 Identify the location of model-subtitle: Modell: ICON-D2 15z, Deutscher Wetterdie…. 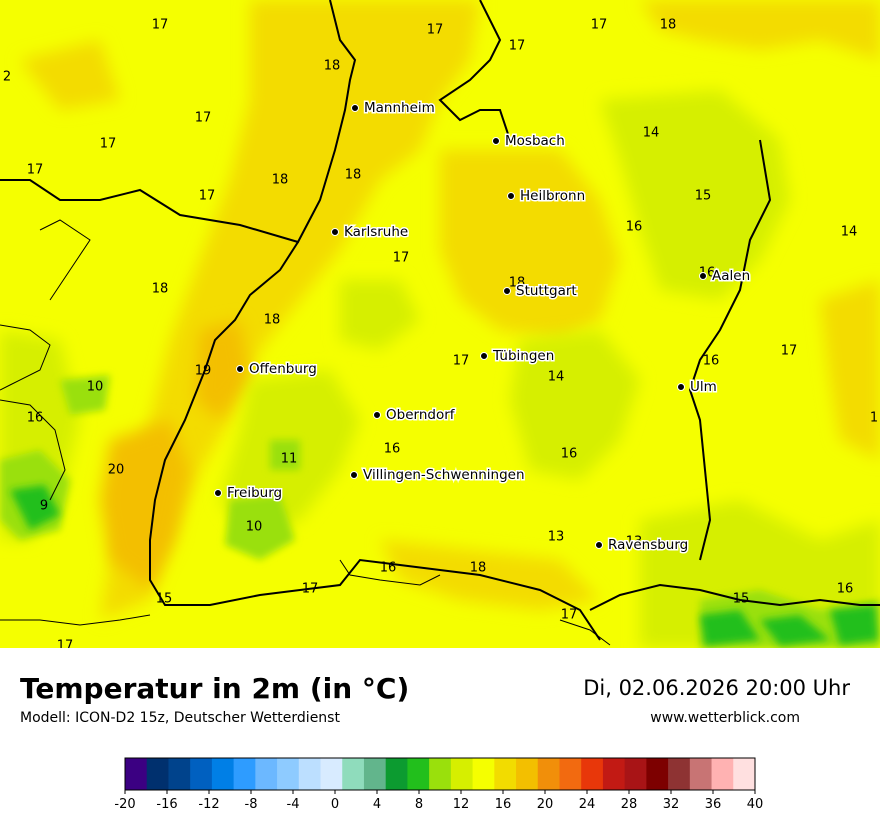
(180, 718).